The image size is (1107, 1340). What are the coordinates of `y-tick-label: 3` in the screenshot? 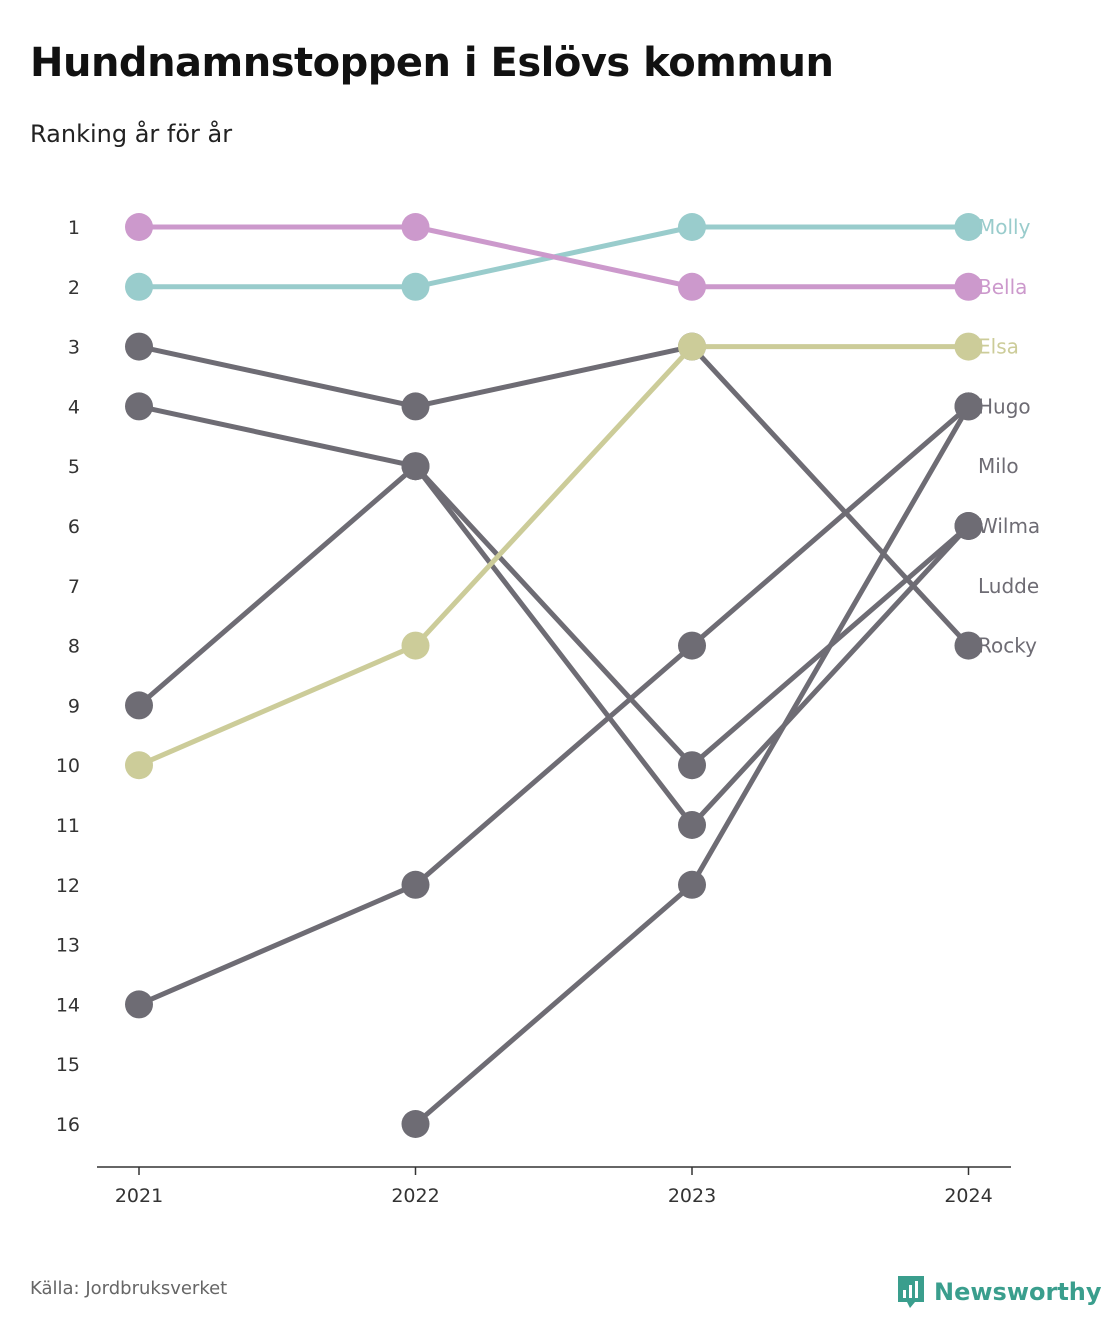 It's located at (74, 348).